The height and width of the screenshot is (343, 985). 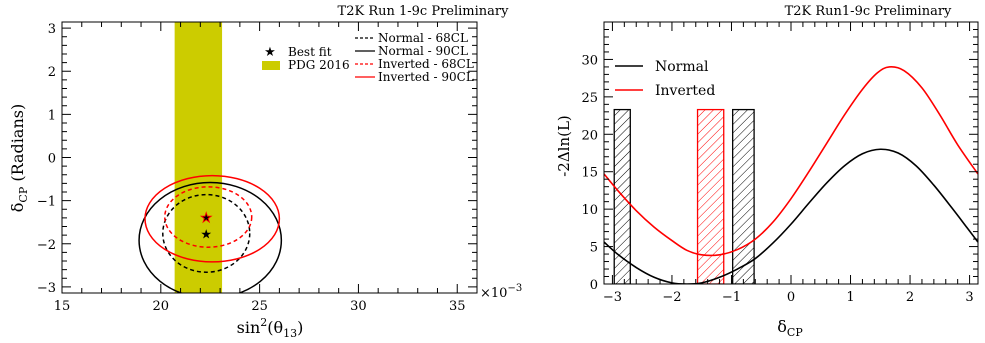 What do you see at coordinates (424, 11) in the screenshot?
I see `chart-title: T2K Run 1-9c Preliminary` at bounding box center [424, 11].